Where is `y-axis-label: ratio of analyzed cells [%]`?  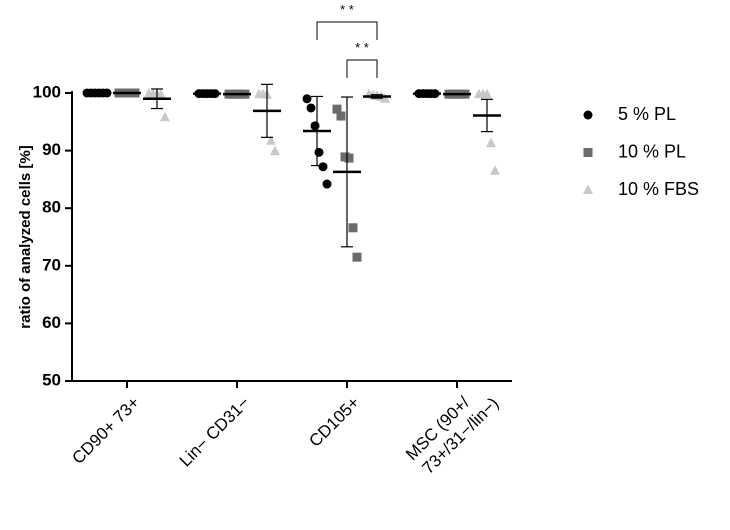
y-axis-label: ratio of analyzed cells [%] is located at coordinates (25, 236).